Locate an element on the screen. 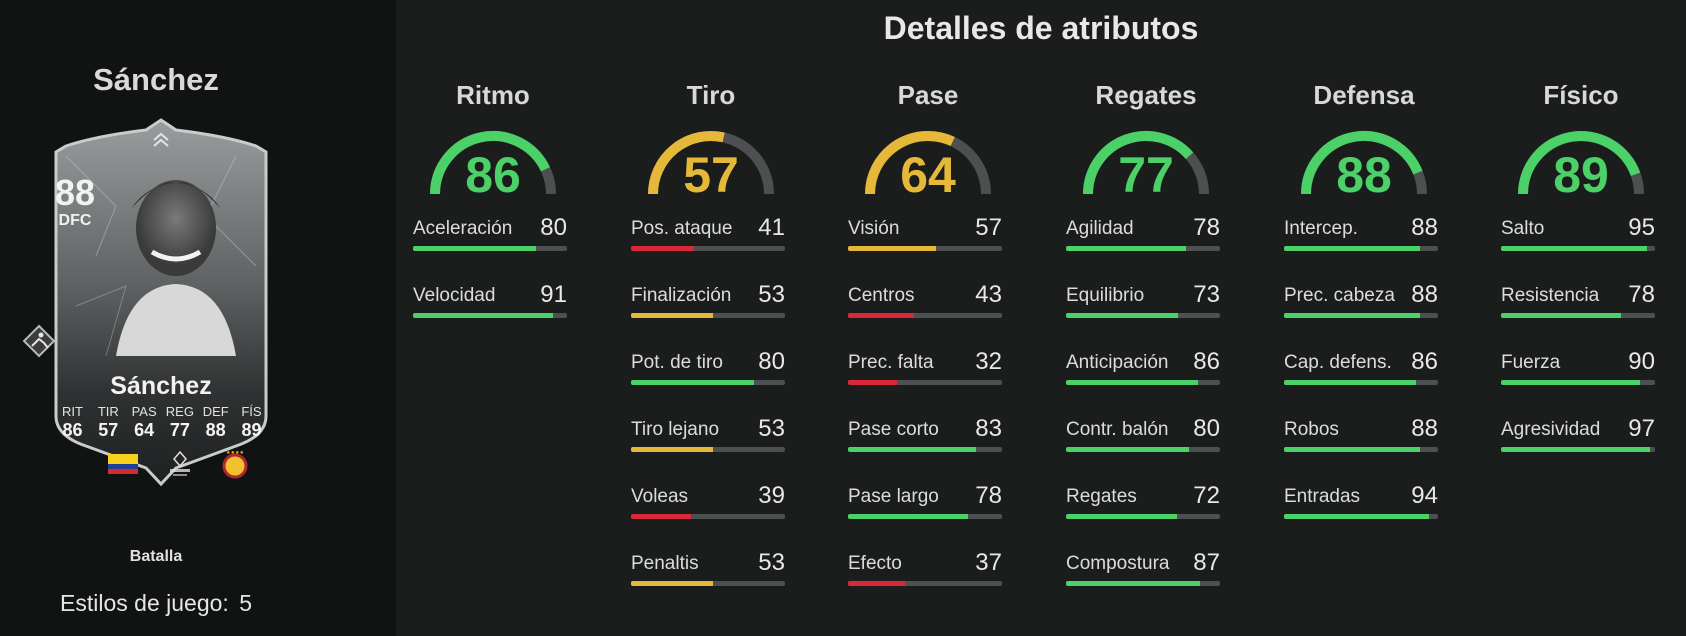  rating-gauge: 77 is located at coordinates (1146, 163).